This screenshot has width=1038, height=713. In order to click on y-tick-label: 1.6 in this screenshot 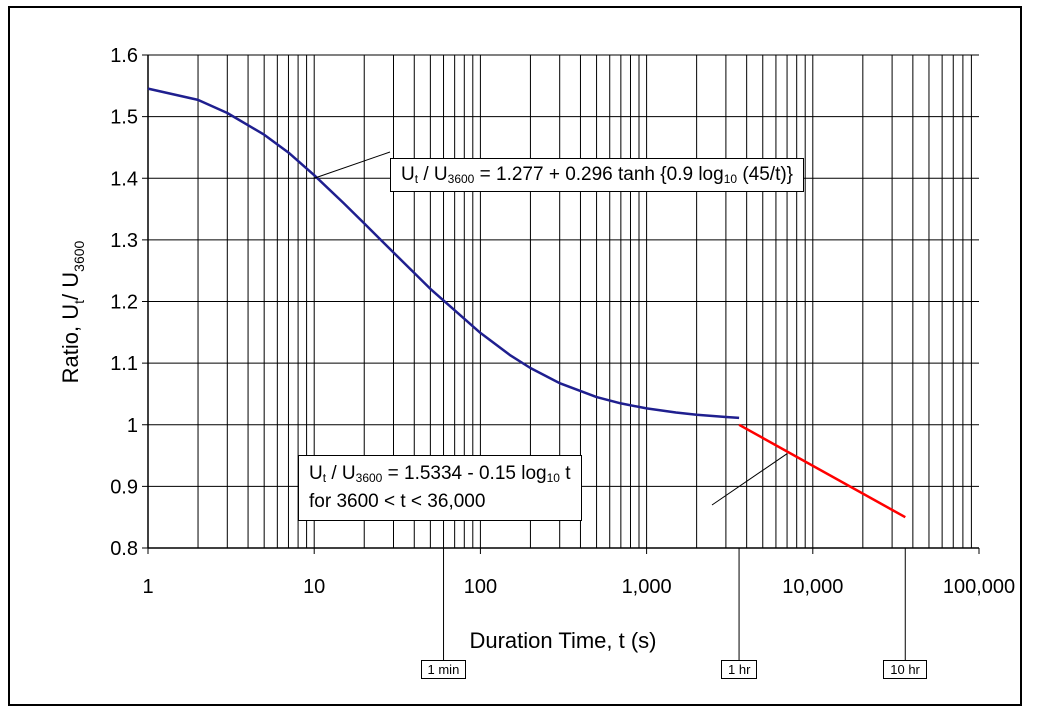, I will do `click(124, 56)`.